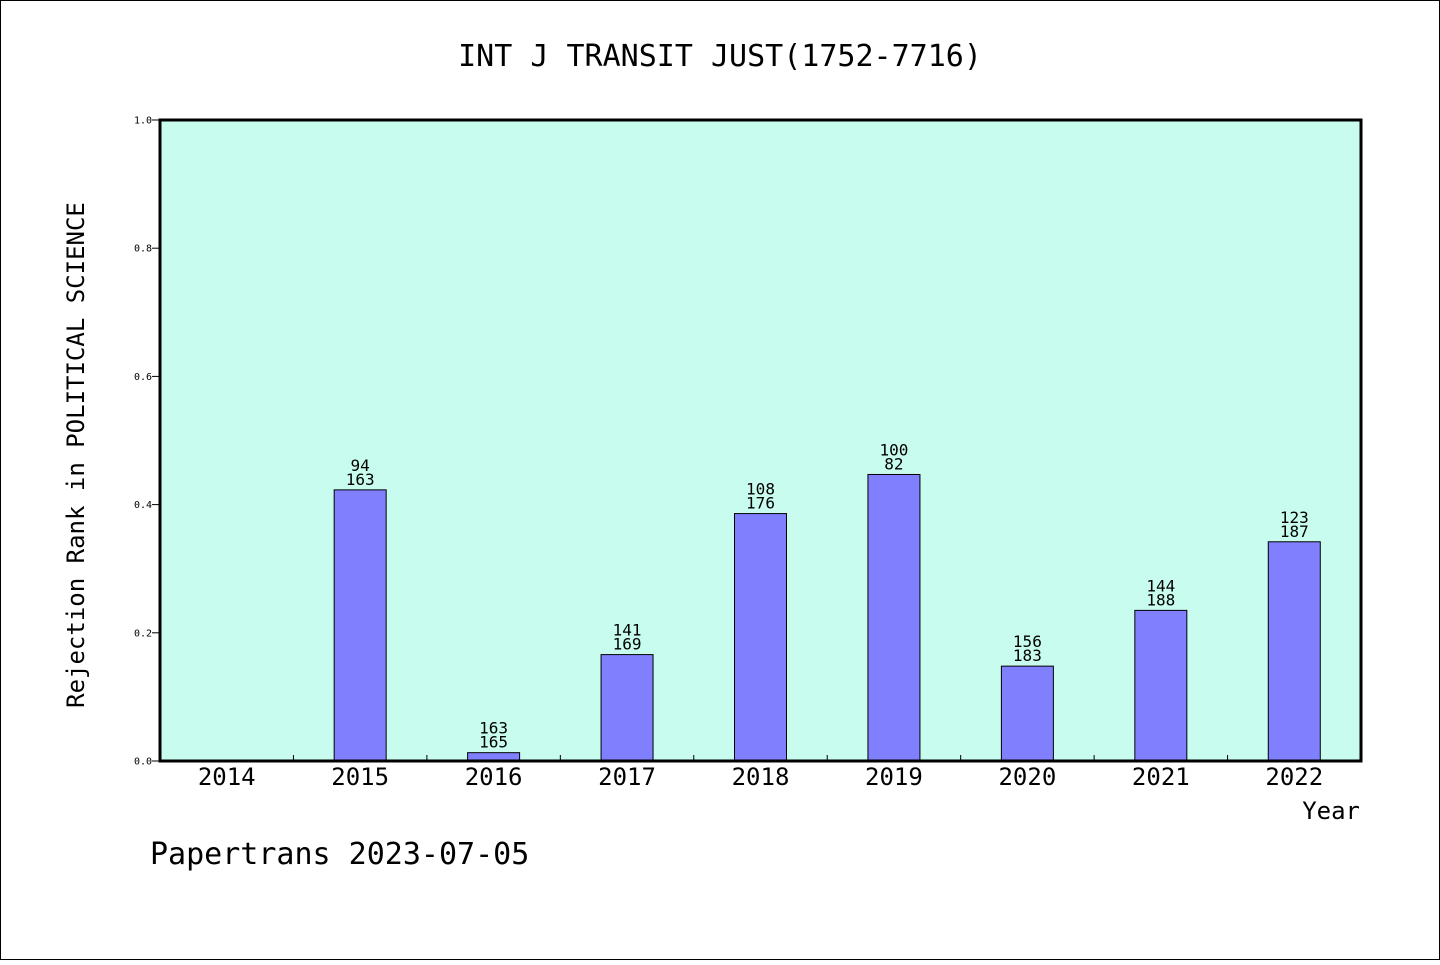 This screenshot has height=965, width=1440. I want to click on x-tick-label: 2017, so click(627, 777).